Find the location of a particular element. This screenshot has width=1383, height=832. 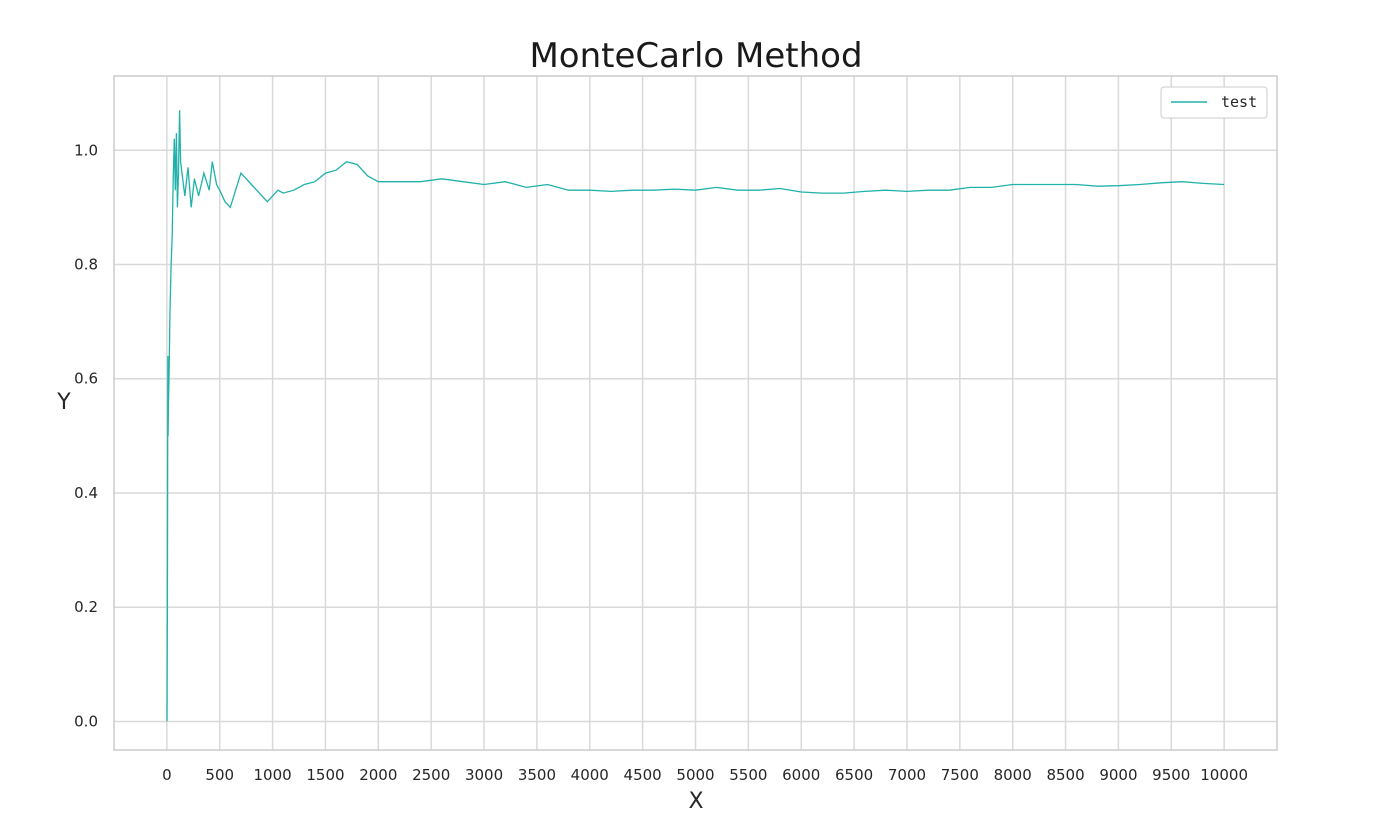

x-tick-label: 0 is located at coordinates (167, 775).